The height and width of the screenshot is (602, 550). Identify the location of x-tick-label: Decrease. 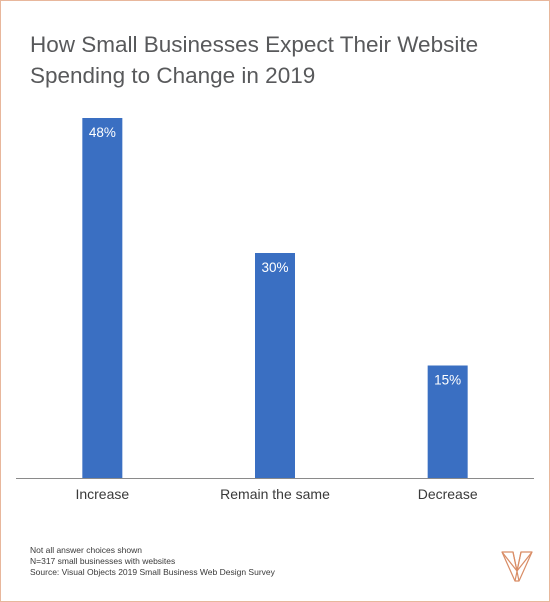
(448, 494).